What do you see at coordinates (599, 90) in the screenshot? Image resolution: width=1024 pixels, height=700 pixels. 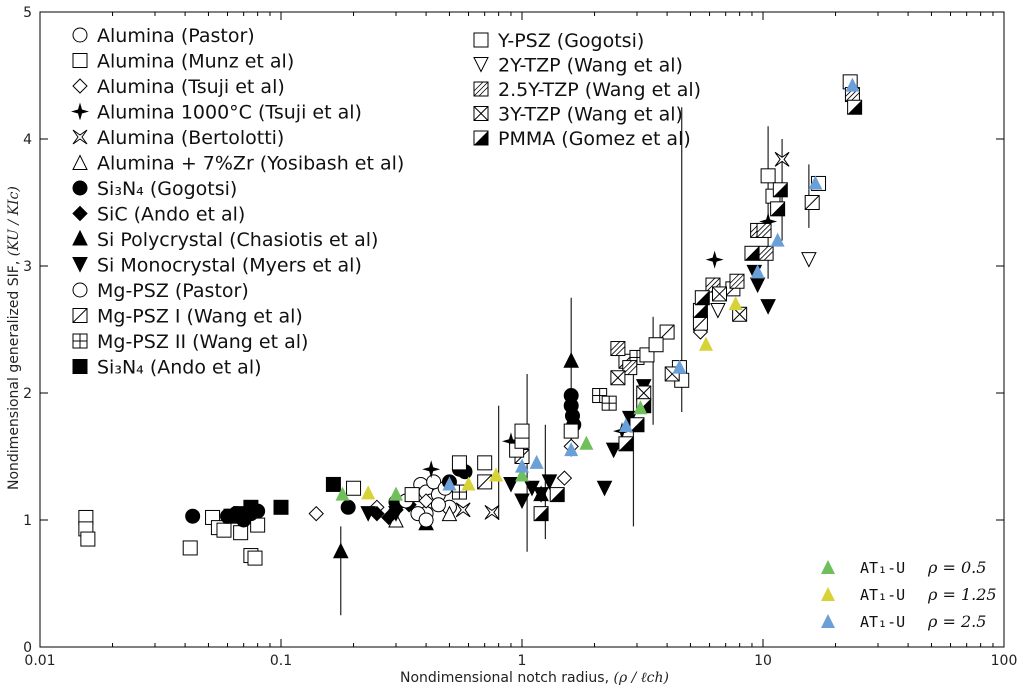 I see `legend-label: 2.5Y-TZP (Wang et al)` at bounding box center [599, 90].